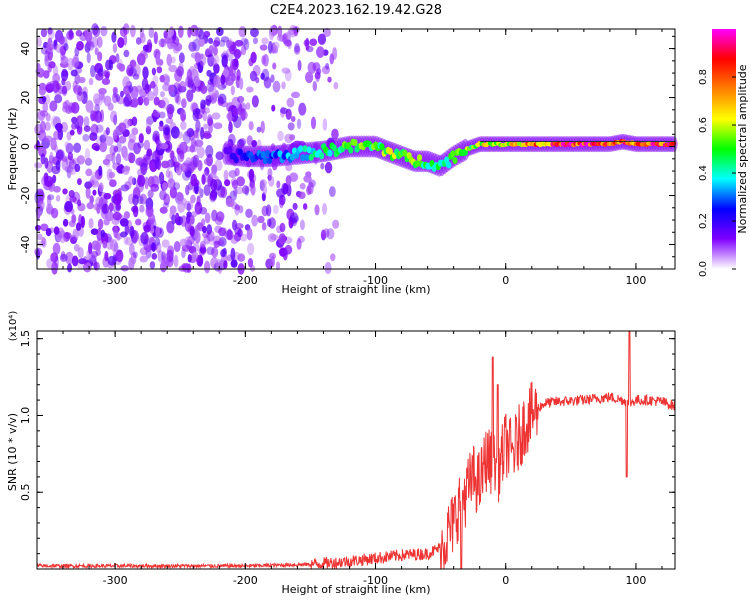 Image resolution: width=750 pixels, height=600 pixels. I want to click on spectrogram-x-label: Height of straight line (km), so click(355, 289).